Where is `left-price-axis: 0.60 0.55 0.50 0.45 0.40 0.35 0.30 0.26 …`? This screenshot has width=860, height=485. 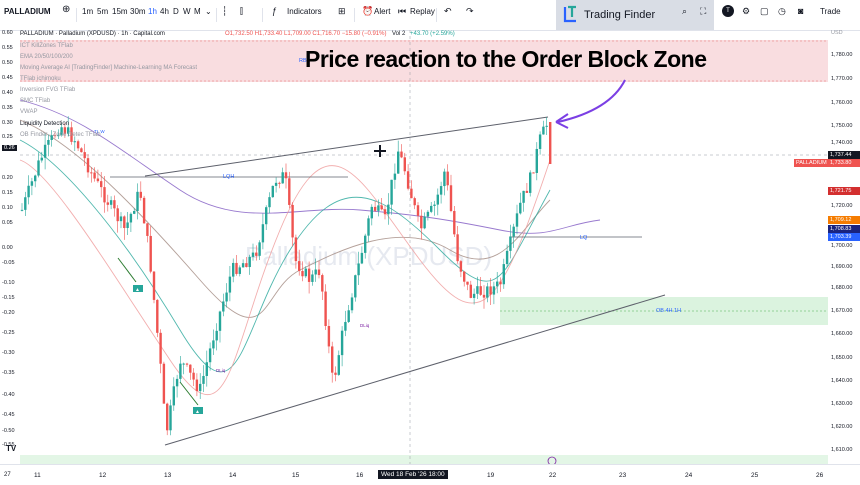
left-price-axis: 0.60 0.55 0.50 0.45 0.40 0.35 0.30 0.26 … is located at coordinates (10, 247).